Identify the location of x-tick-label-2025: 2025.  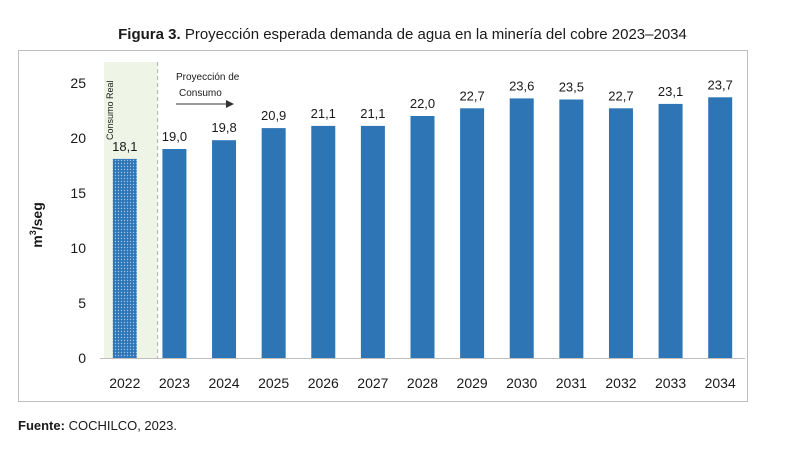
(273, 383).